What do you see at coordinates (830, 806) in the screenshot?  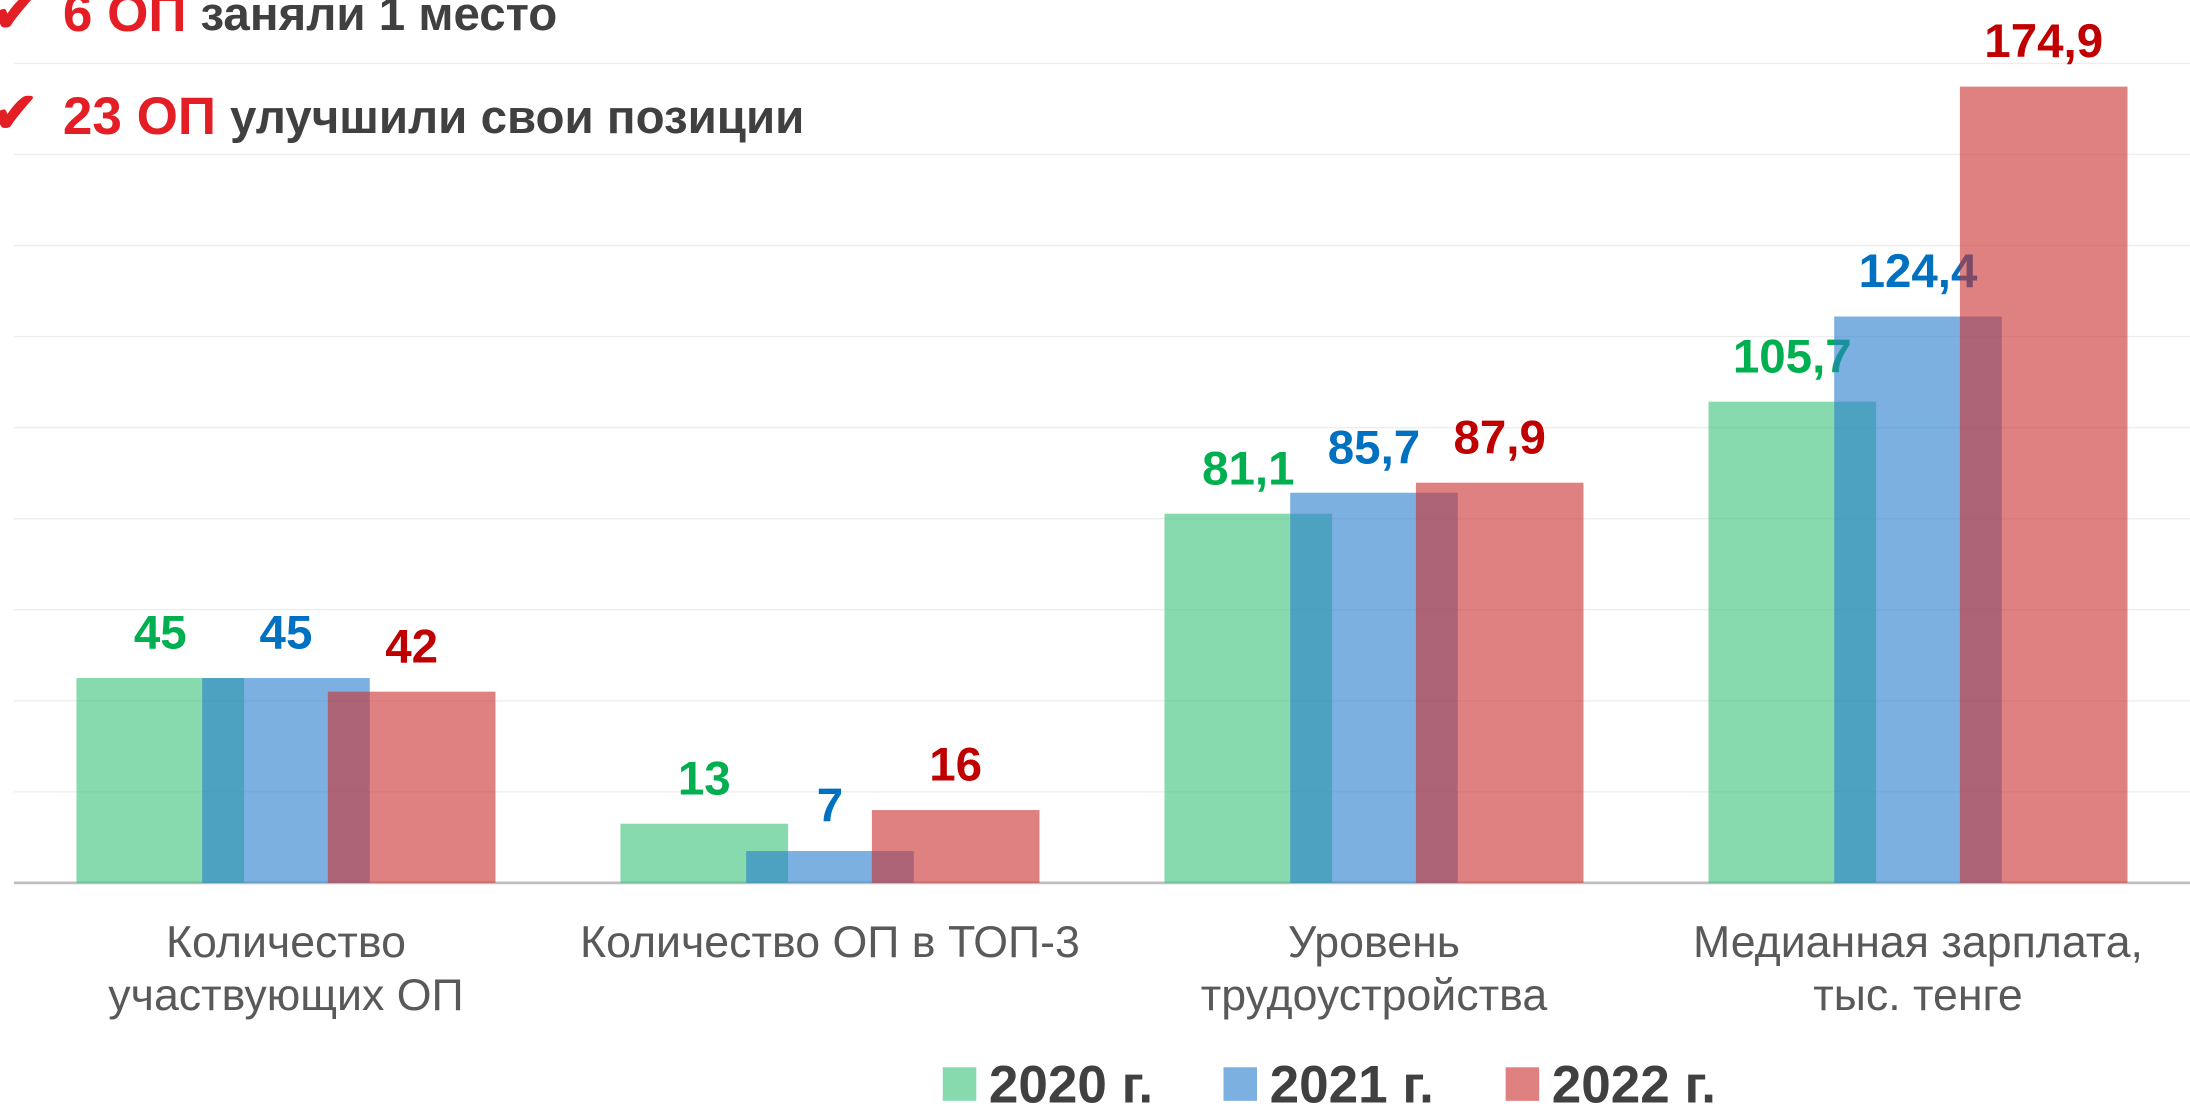 I see `value-label: 7` at bounding box center [830, 806].